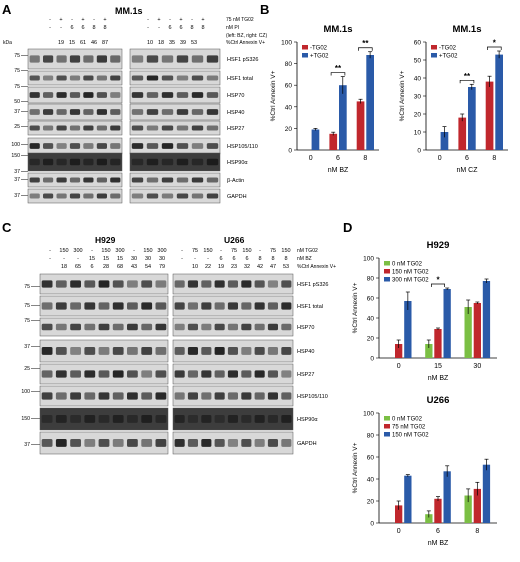 The height and width of the screenshot is (562, 520). What do you see at coordinates (438, 400) in the screenshot?
I see `chart-title: U266` at bounding box center [438, 400].